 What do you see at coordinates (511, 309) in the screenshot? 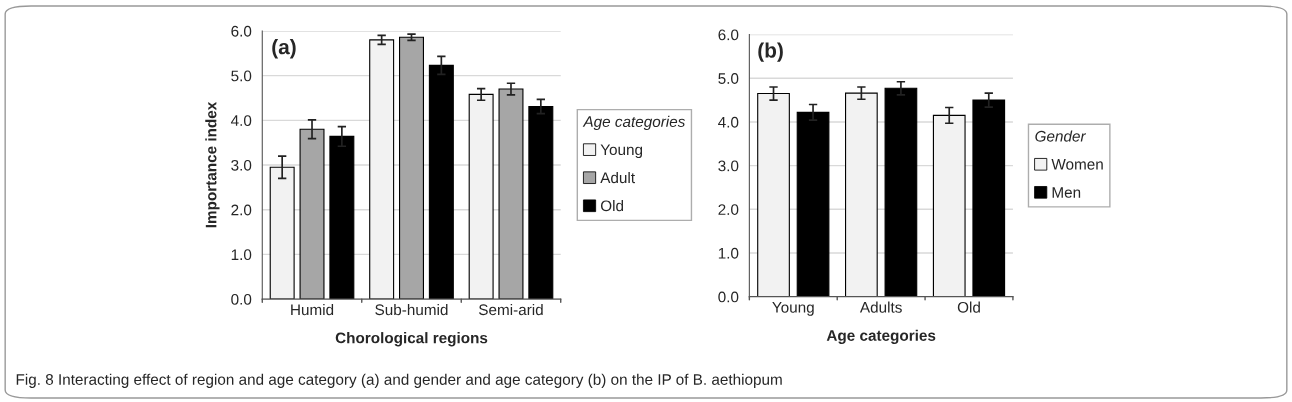
I see `x-tick-label: Semi-arid` at bounding box center [511, 309].